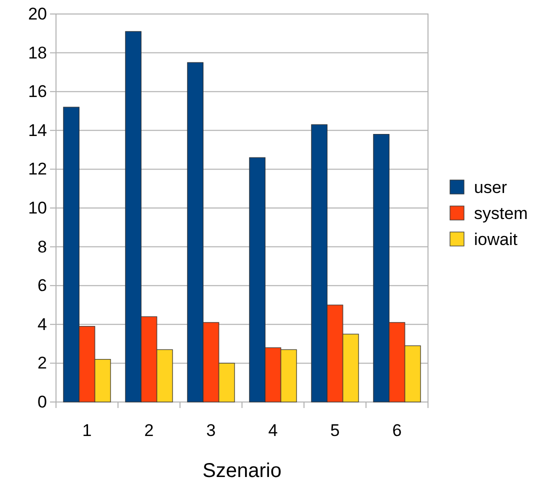  Describe the element at coordinates (37, 92) in the screenshot. I see `y-tick-label: 16` at that location.